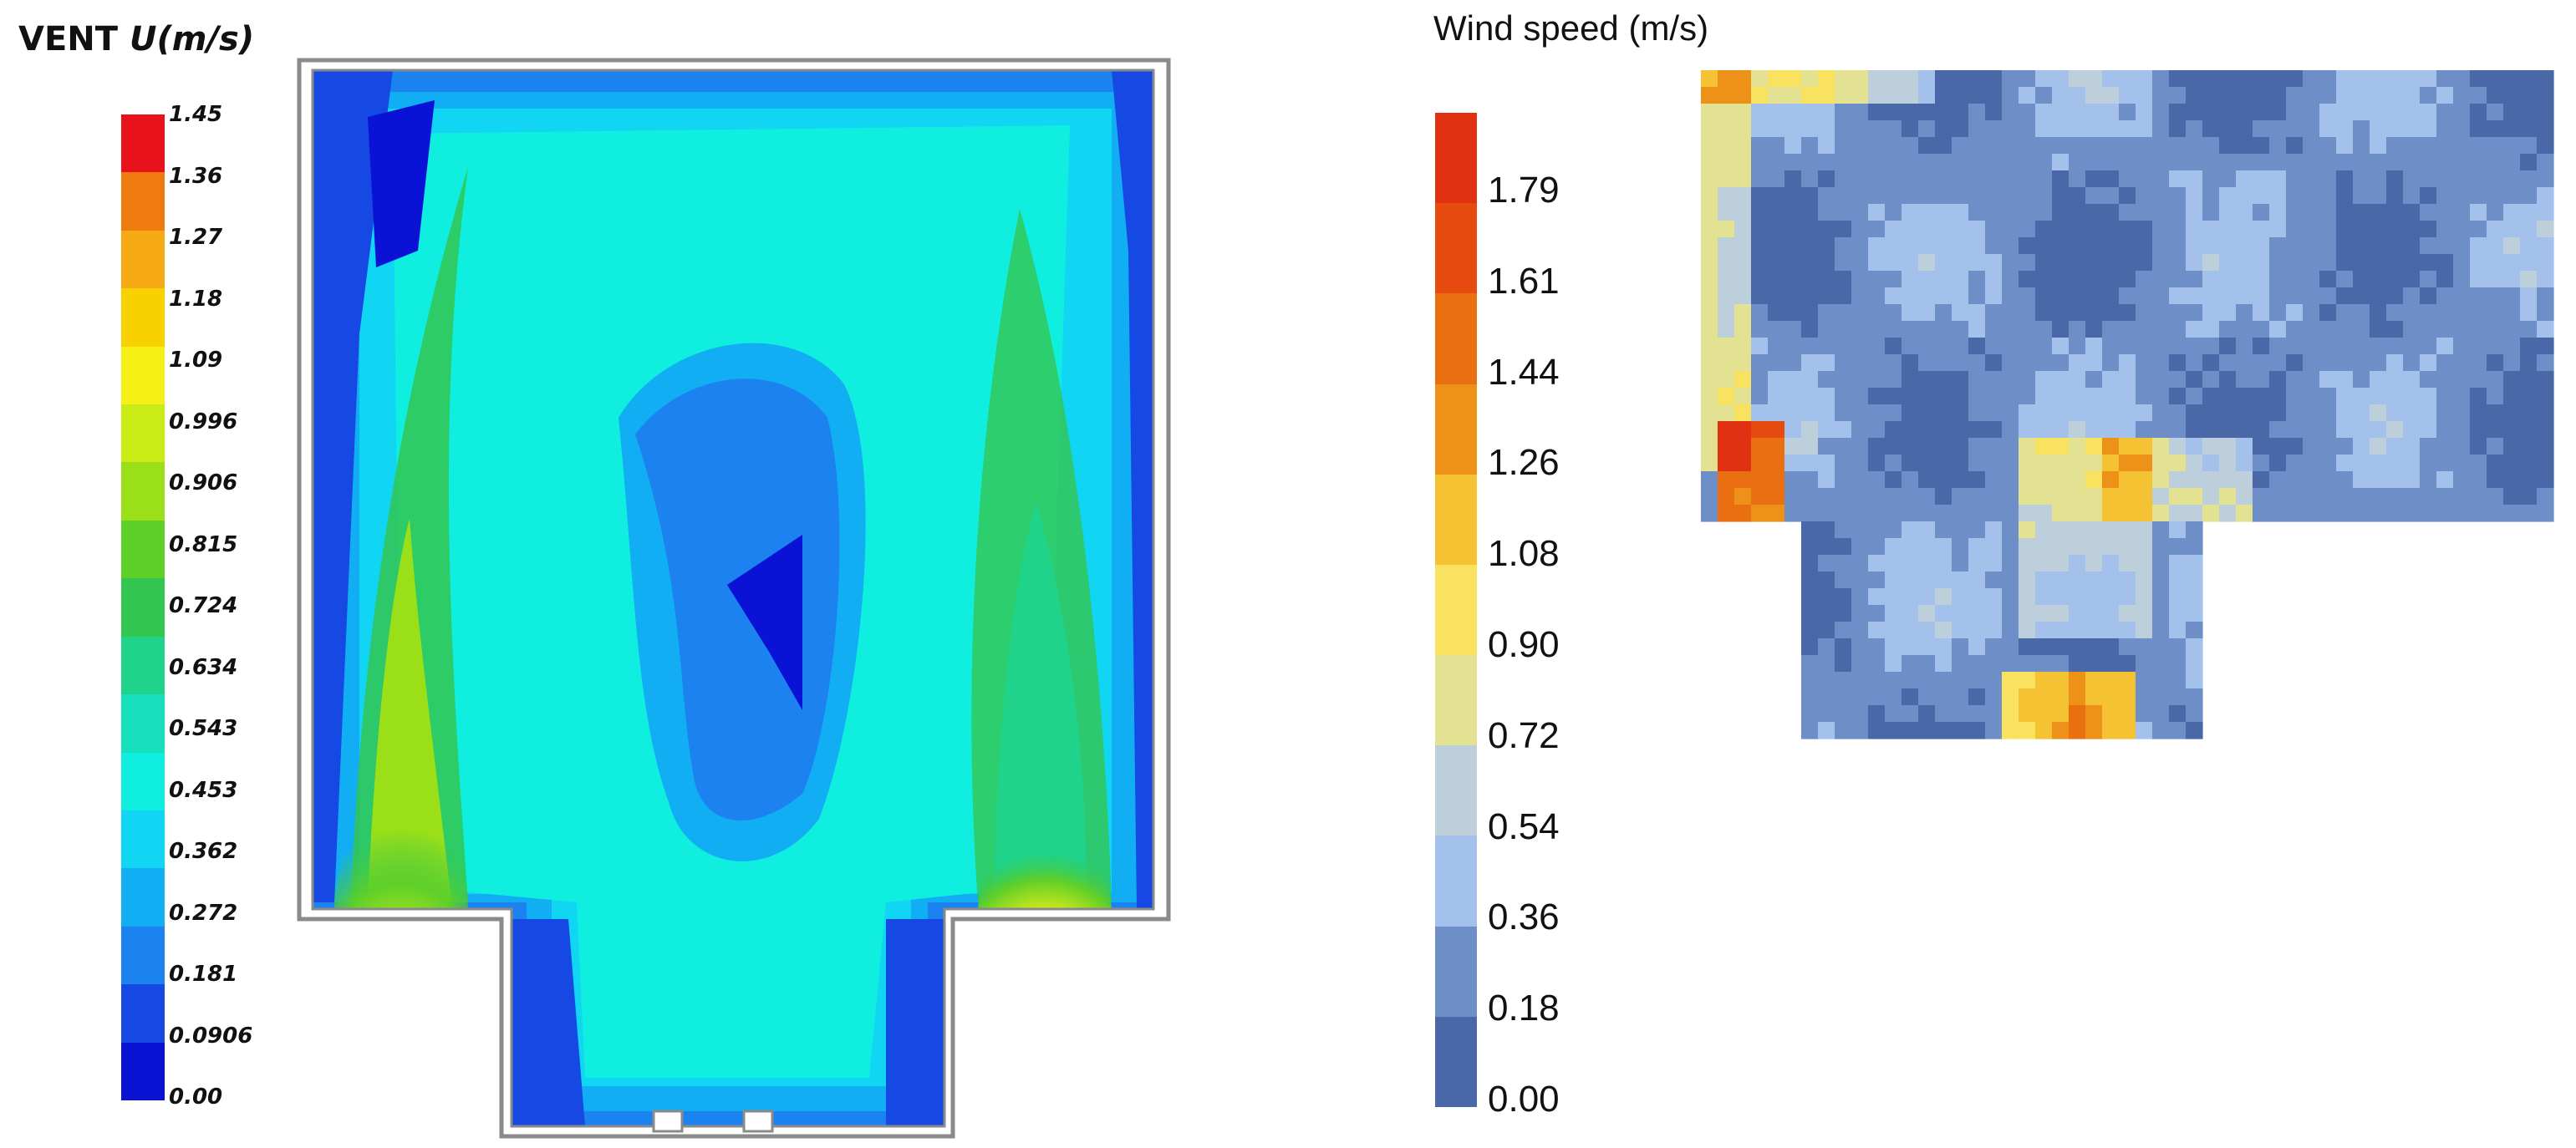 This screenshot has height=1148, width=2576. Describe the element at coordinates (143, 201) in the screenshot. I see `colorbar-segment` at that location.